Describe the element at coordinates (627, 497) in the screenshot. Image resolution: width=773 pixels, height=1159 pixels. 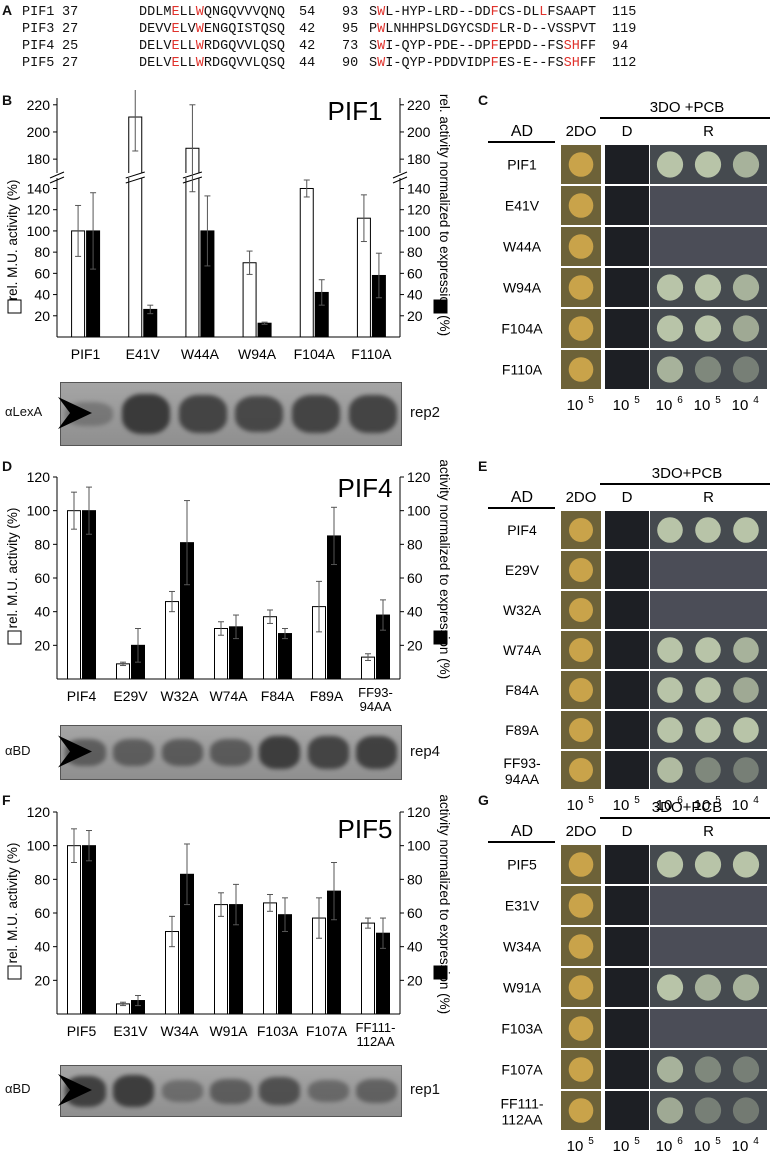
I see `column-header-d: D` at that location.